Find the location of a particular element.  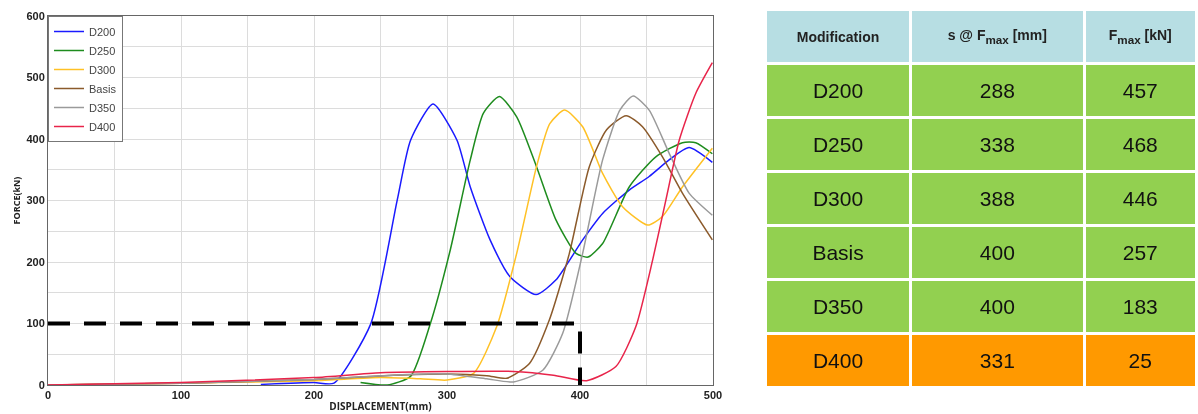

data-label: 25 is located at coordinates (1140, 360).